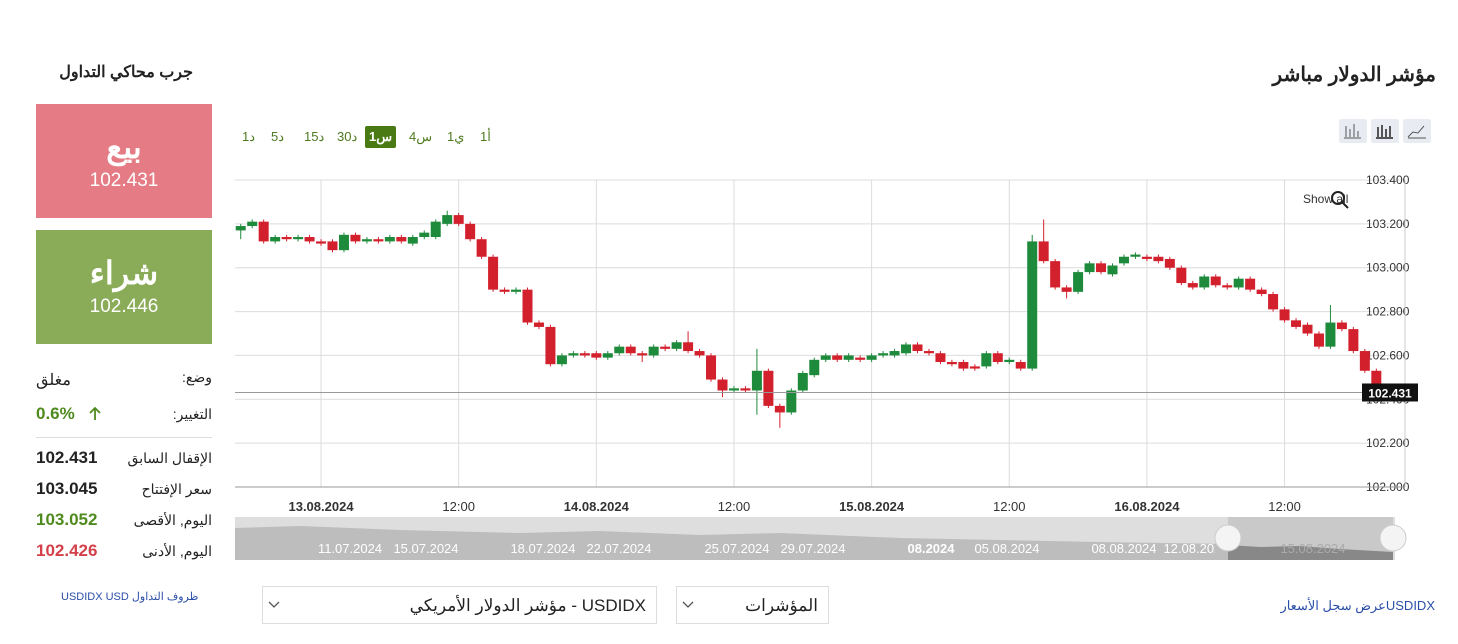 Image resolution: width=1458 pixels, height=644 pixels. I want to click on stat-label: اليوم, الأقصى, so click(172, 520).